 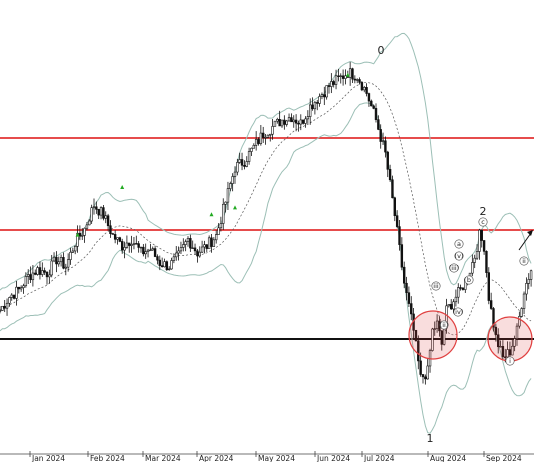 What do you see at coordinates (530, 233) in the screenshot?
I see `projection-arrow-head` at bounding box center [530, 233].